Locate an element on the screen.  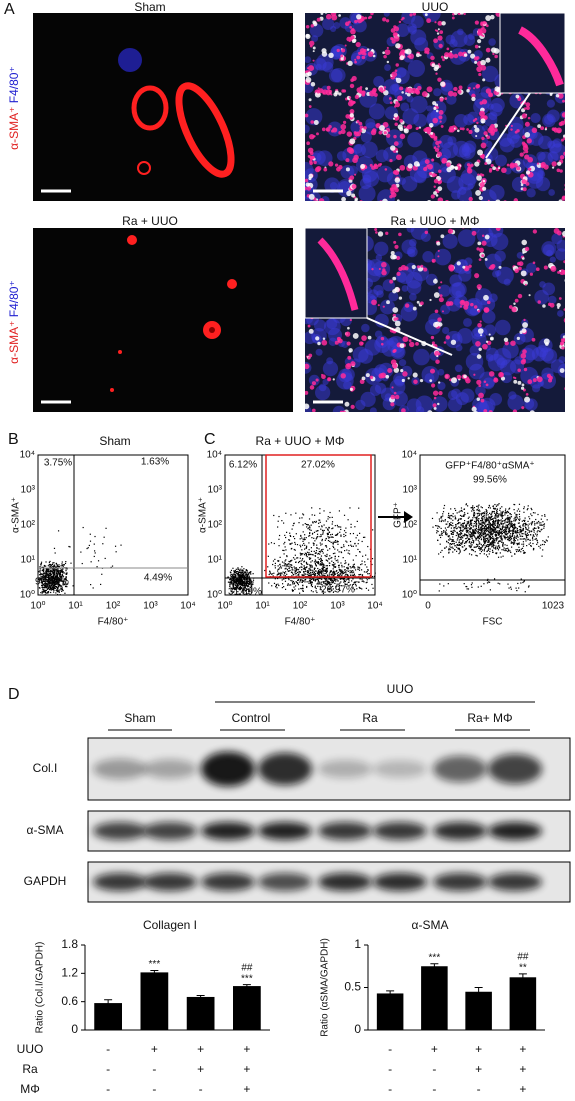
image-title: Ra + UUO is located at coordinates (150, 221).